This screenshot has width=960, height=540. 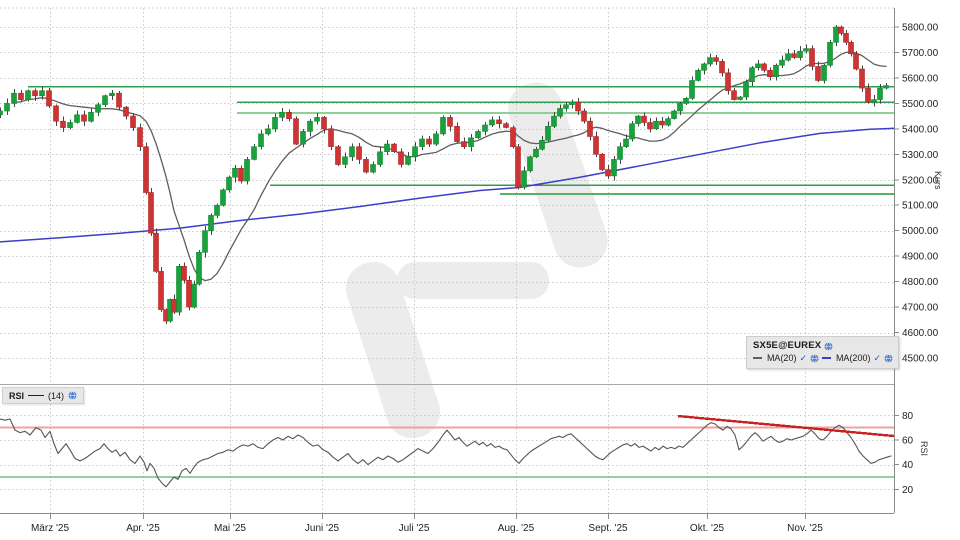 I want to click on month-axis-label: Mai '25, so click(x=230, y=528).